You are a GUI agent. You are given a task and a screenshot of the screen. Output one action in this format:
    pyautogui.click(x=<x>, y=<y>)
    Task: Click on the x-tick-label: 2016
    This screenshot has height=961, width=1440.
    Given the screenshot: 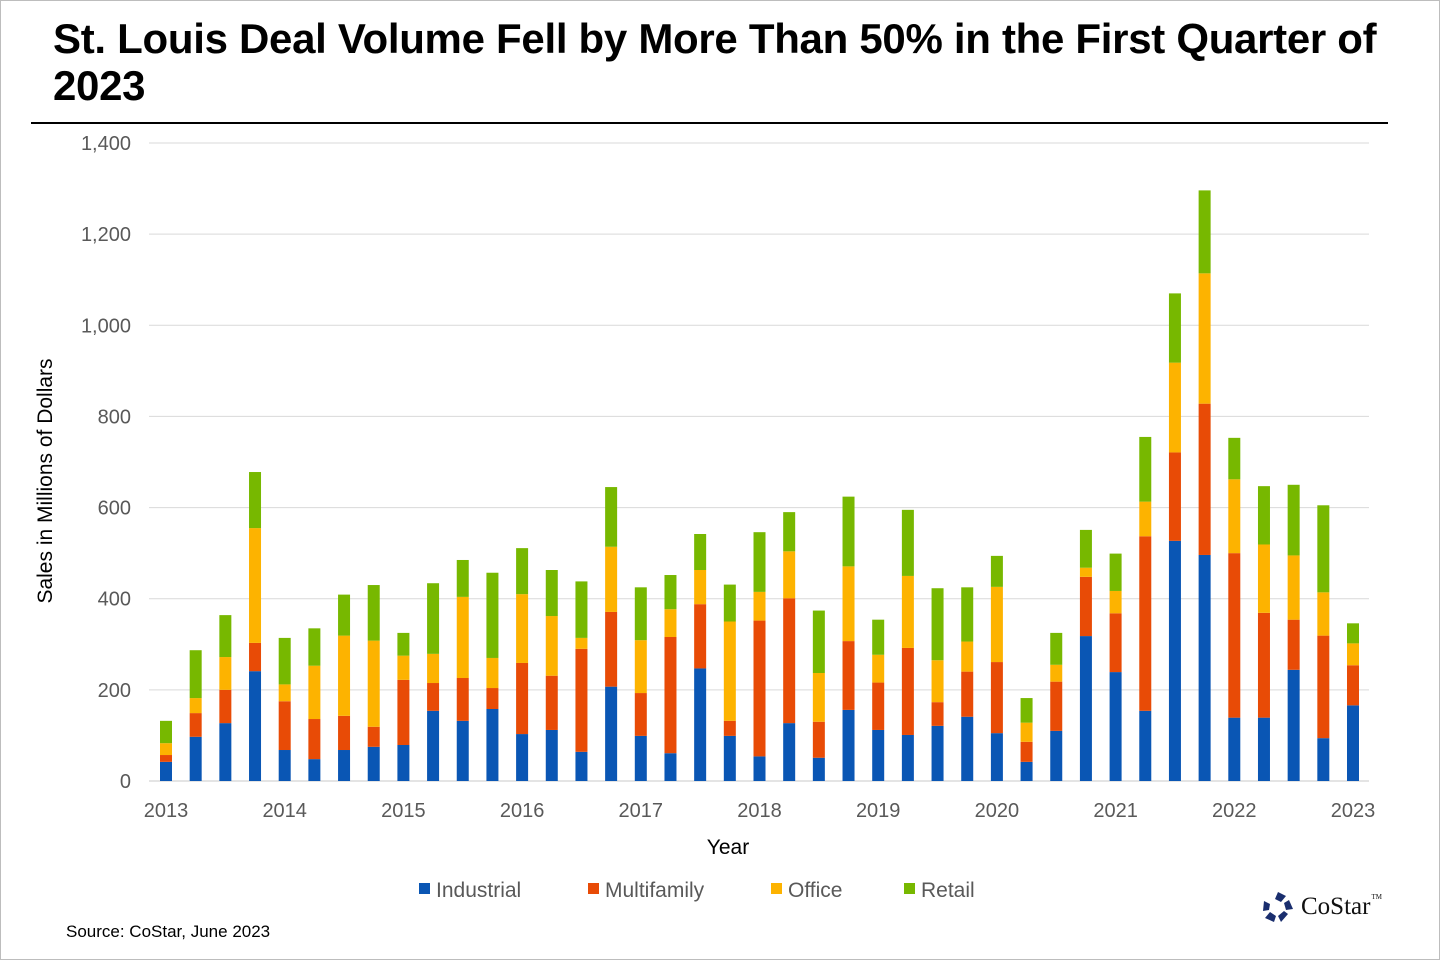 What is the action you would take?
    pyautogui.click(x=522, y=811)
    